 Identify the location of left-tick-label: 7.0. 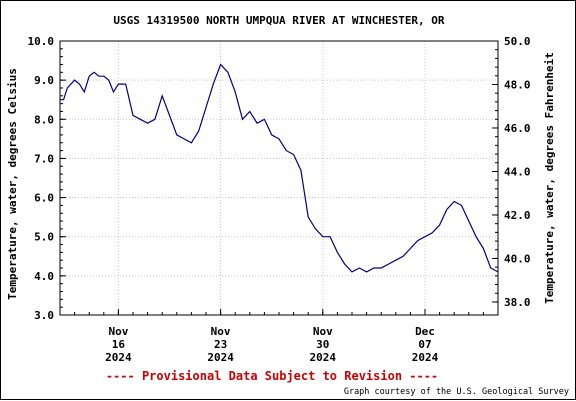
(44, 158).